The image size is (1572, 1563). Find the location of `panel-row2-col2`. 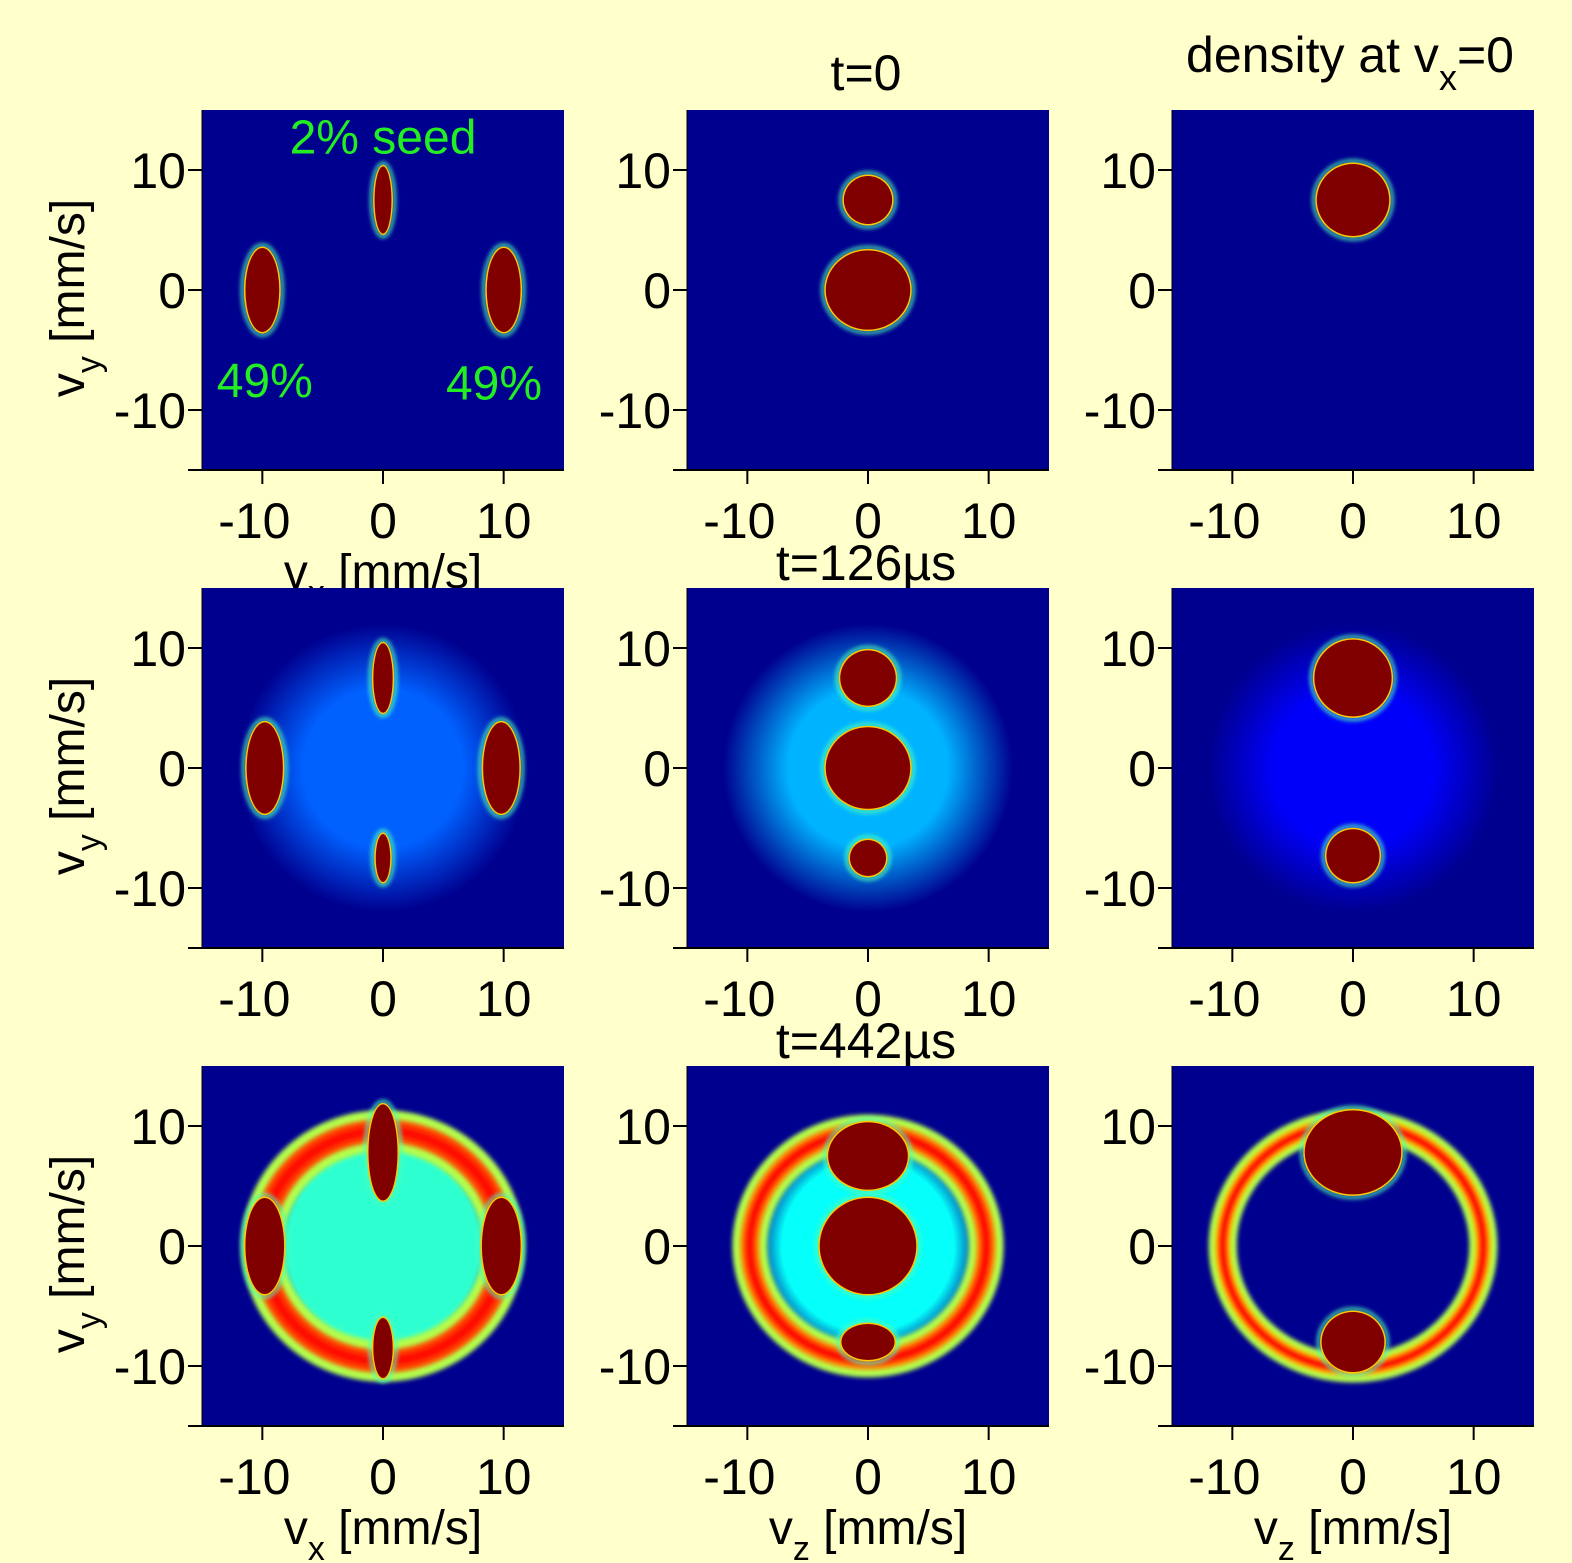

panel-row2-col2 is located at coordinates (868, 768).